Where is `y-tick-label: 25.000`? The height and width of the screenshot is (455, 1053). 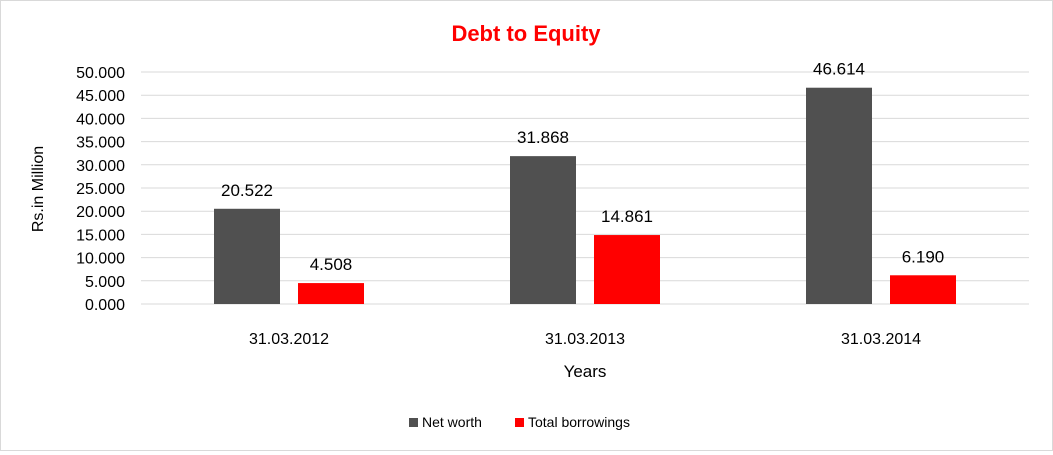 y-tick-label: 25.000 is located at coordinates (100, 189).